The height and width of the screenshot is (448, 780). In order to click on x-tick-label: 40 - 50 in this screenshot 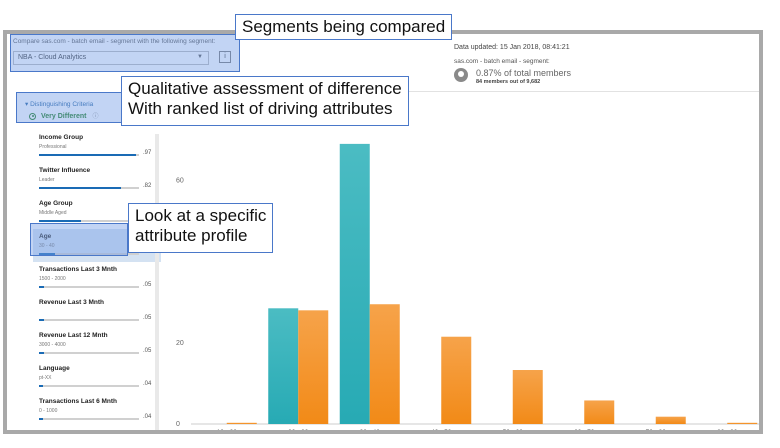, I will do `click(441, 431)`.